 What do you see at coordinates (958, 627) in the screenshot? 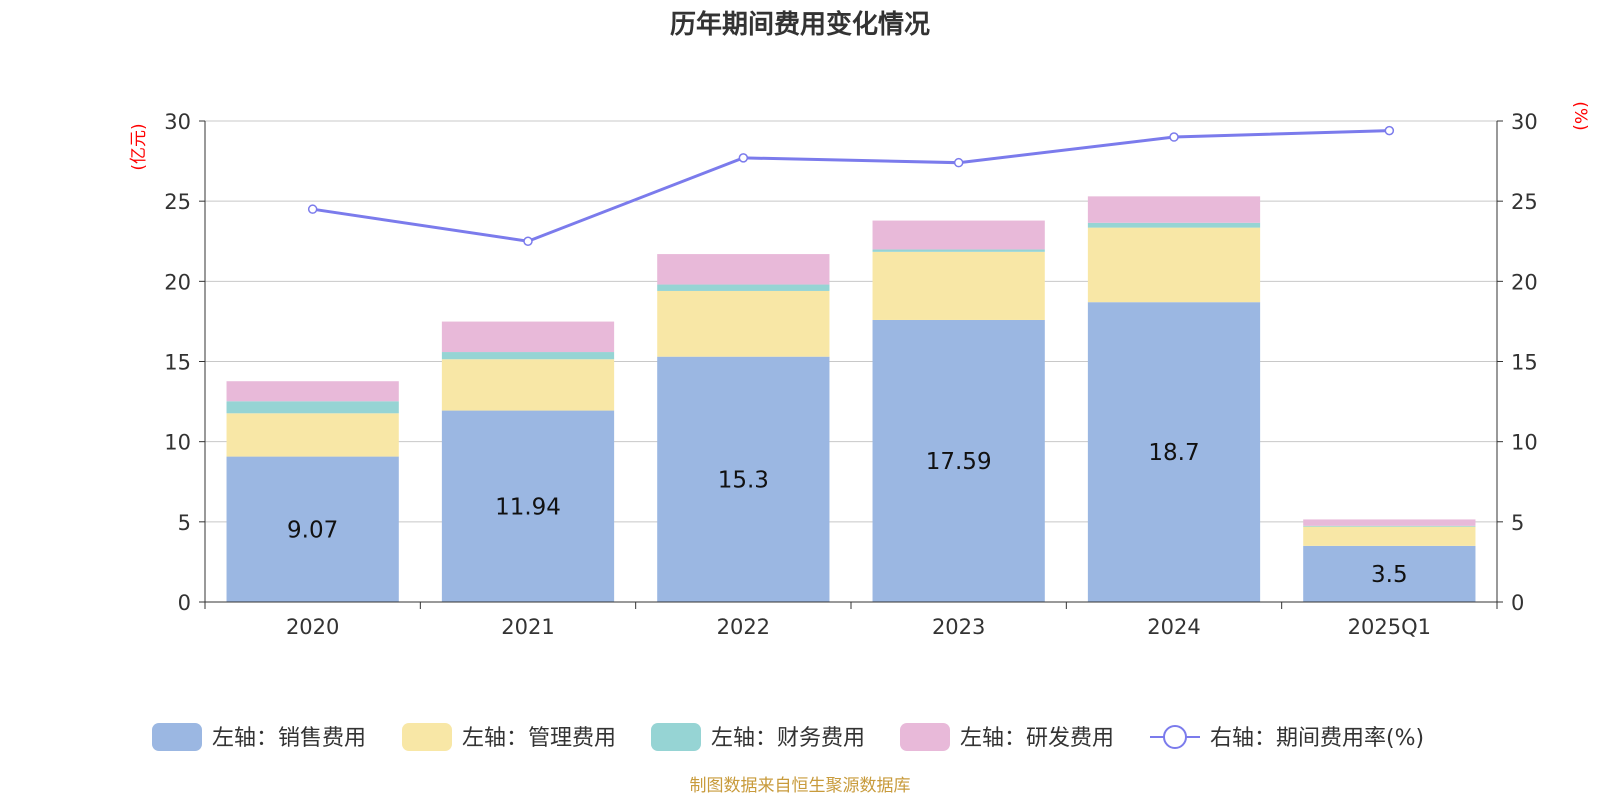
I see `x-axis-tick-label: 2023` at bounding box center [958, 627].